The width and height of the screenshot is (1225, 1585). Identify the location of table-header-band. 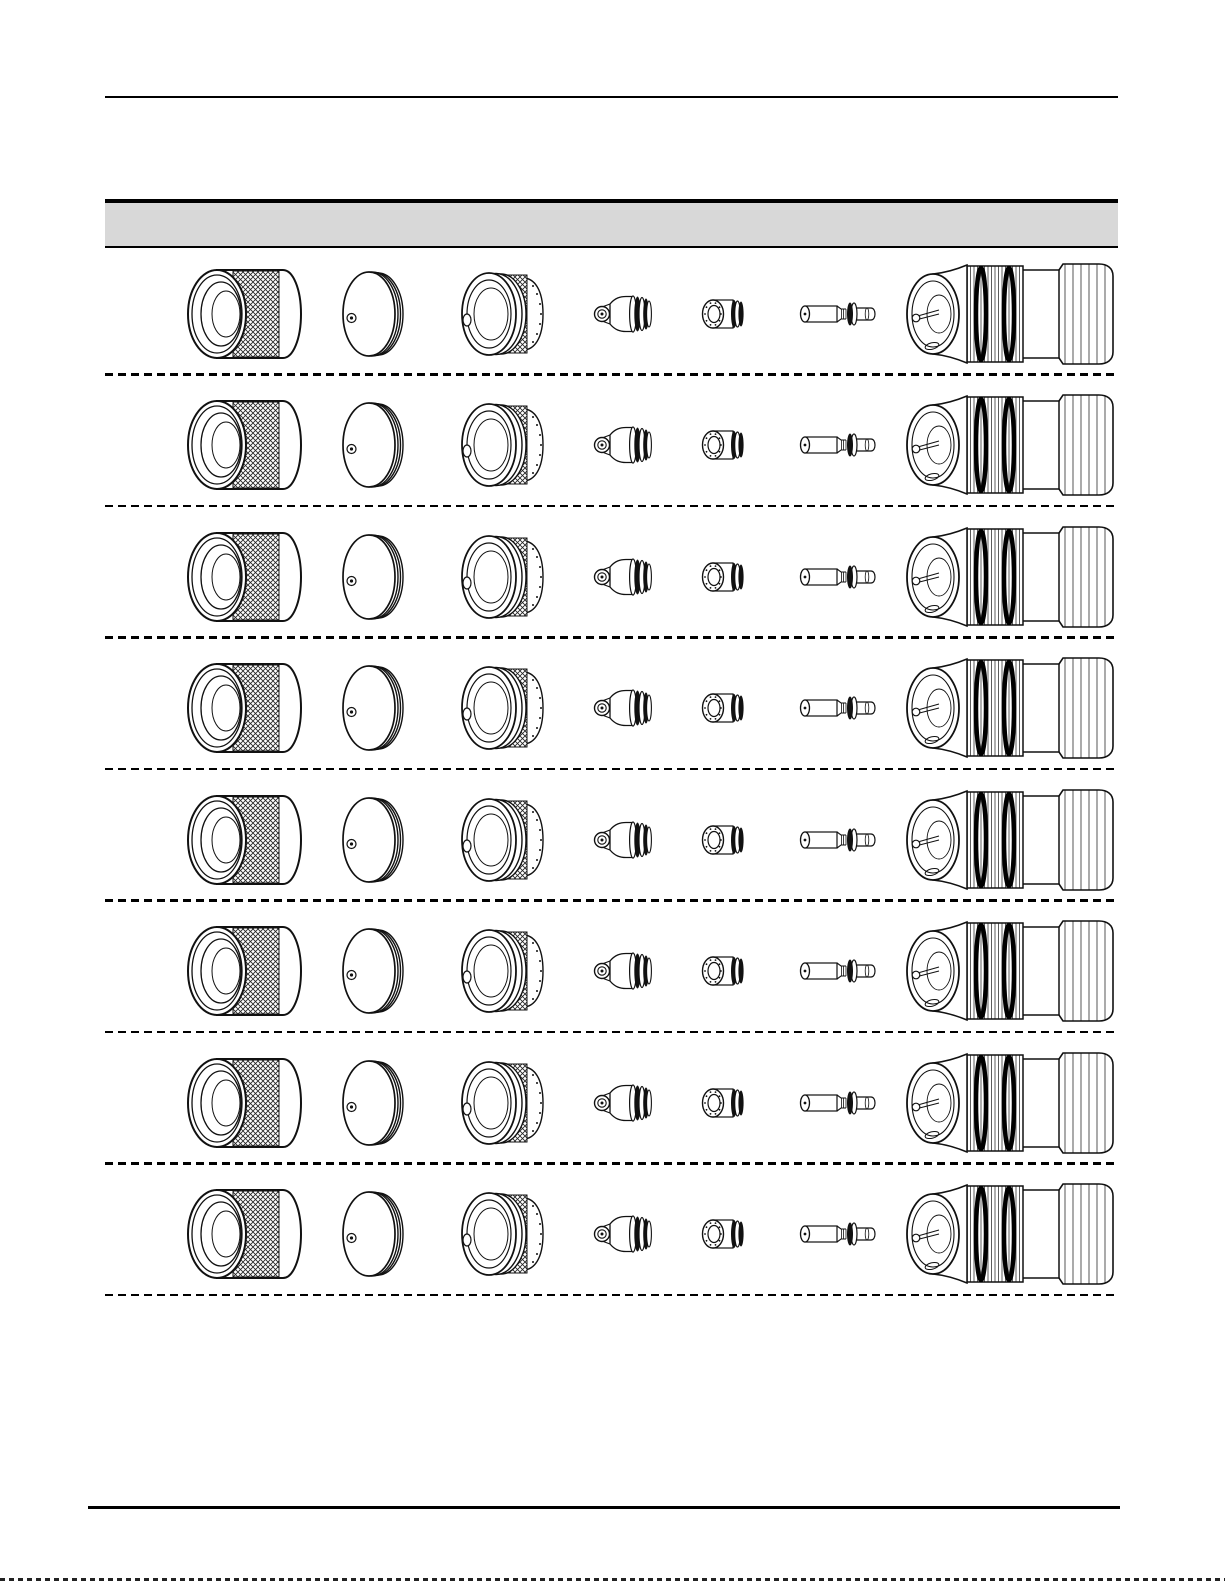
(611, 223).